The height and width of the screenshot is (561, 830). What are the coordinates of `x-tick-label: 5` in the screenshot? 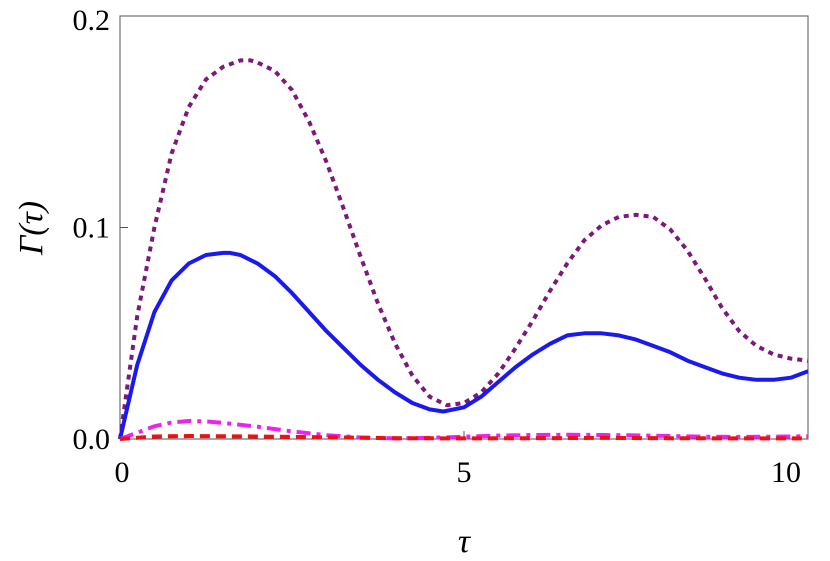 It's located at (464, 472).